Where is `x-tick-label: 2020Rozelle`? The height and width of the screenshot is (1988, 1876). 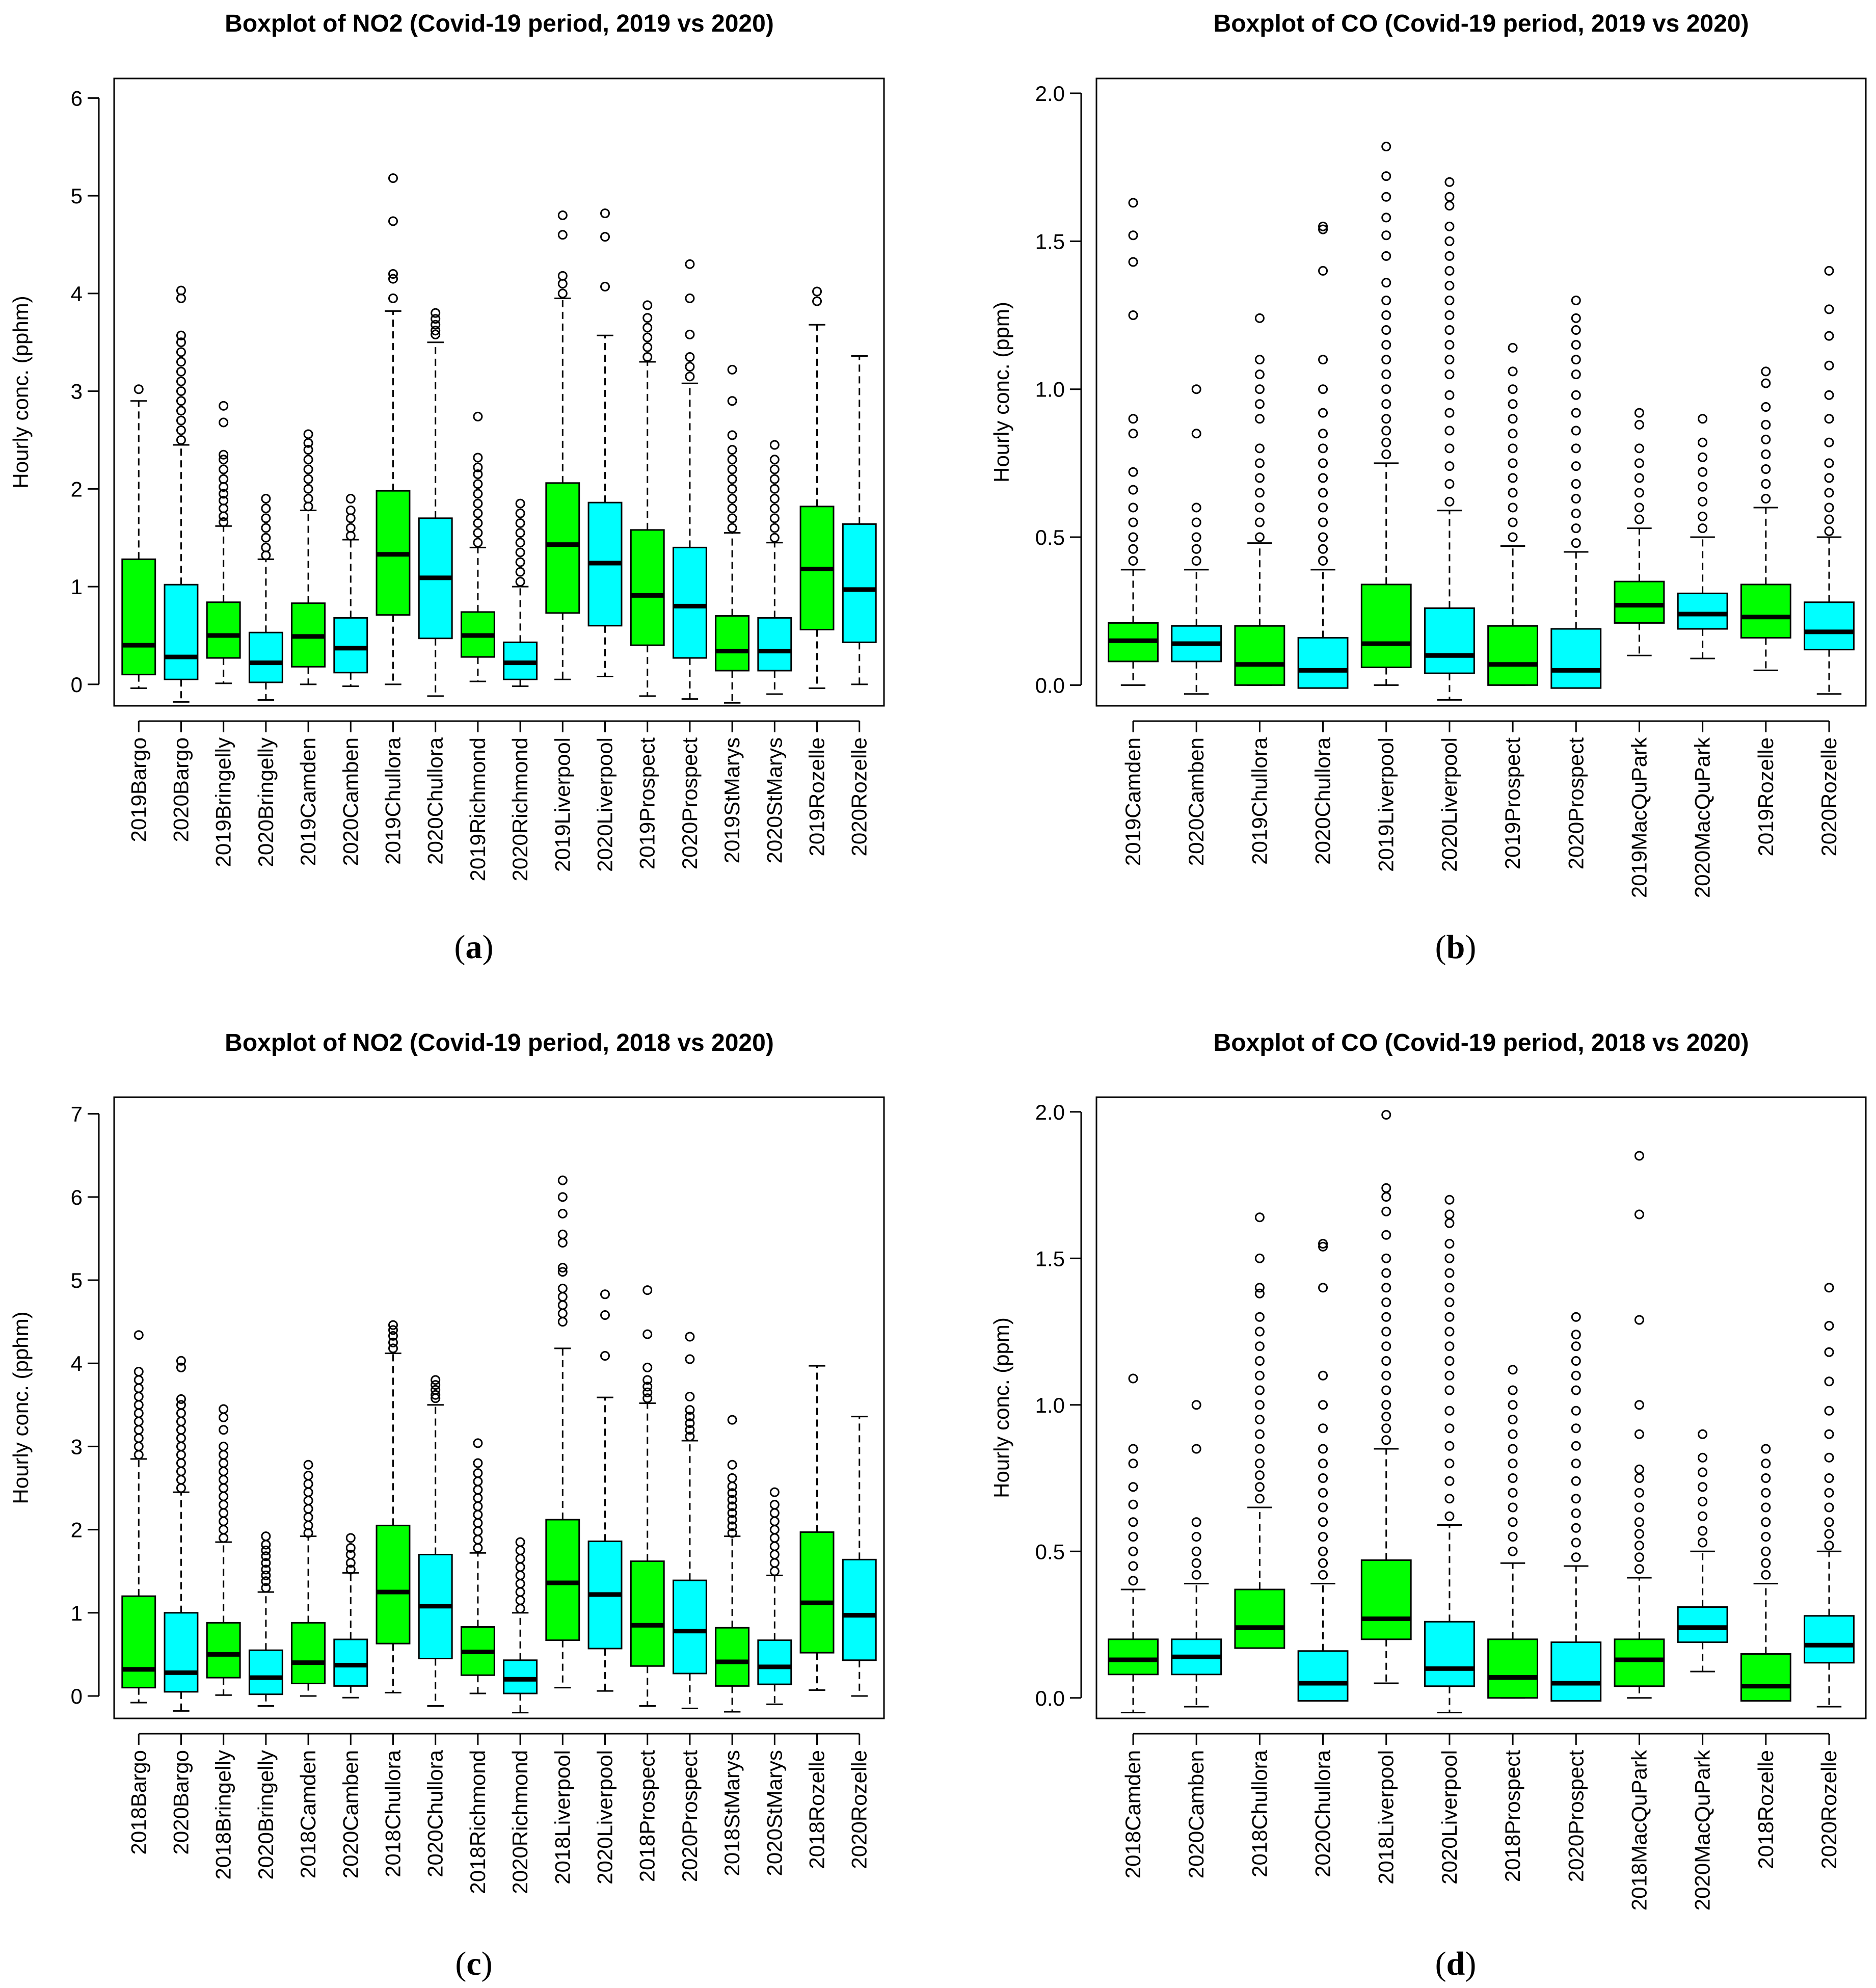 x-tick-label: 2020Rozelle is located at coordinates (859, 797).